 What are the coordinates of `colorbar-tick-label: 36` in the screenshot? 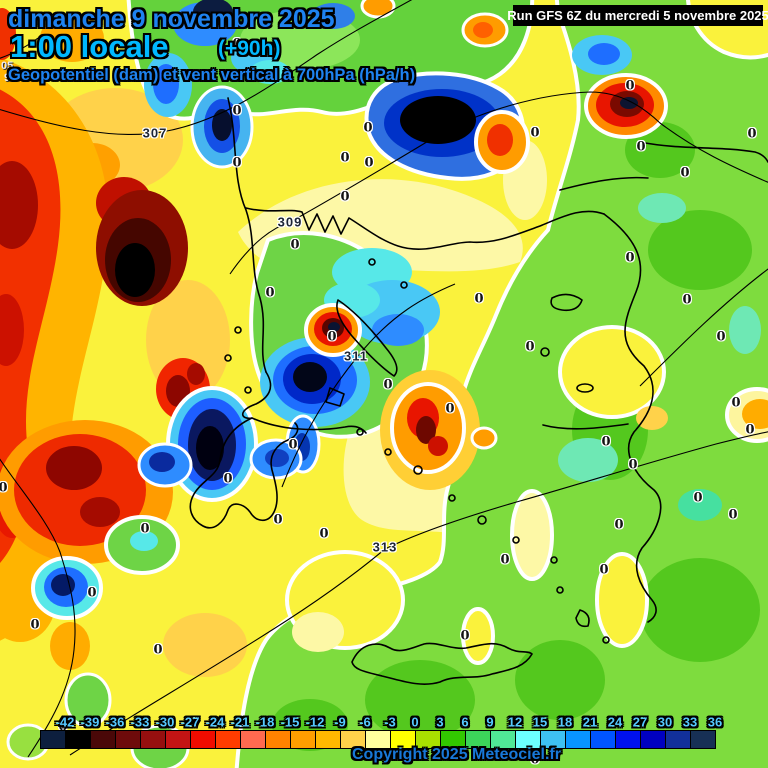 It's located at (715, 722).